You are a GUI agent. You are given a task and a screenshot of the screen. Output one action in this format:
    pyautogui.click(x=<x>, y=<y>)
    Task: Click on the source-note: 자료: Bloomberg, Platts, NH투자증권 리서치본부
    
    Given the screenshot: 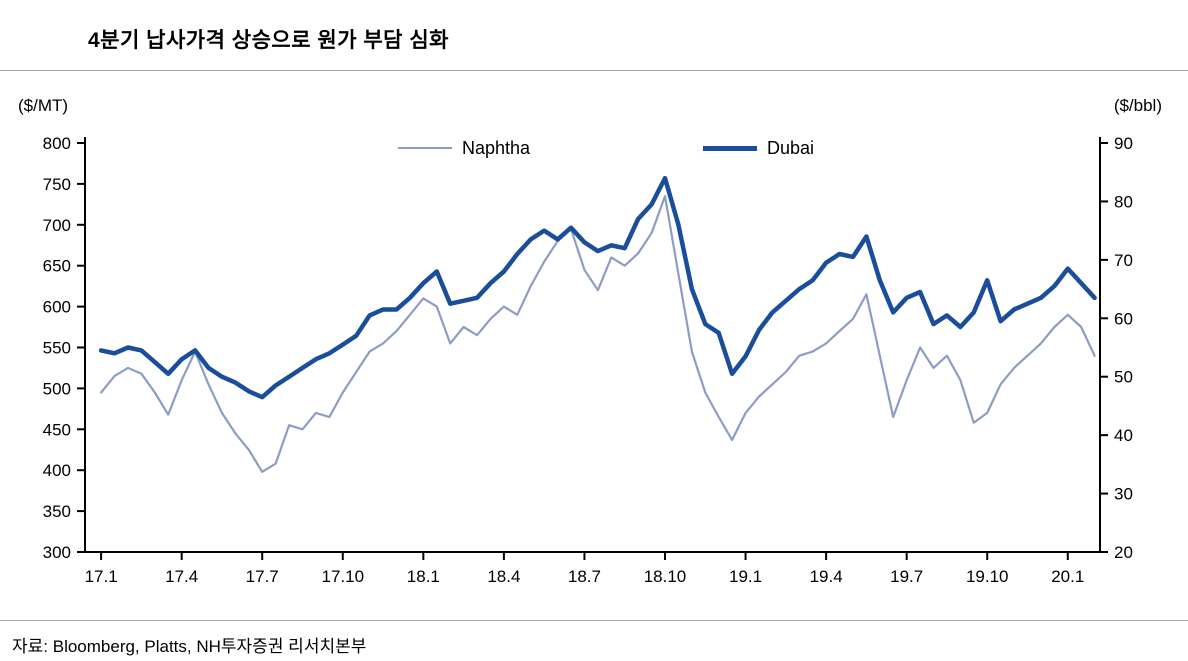 What is the action you would take?
    pyautogui.click(x=189, y=646)
    